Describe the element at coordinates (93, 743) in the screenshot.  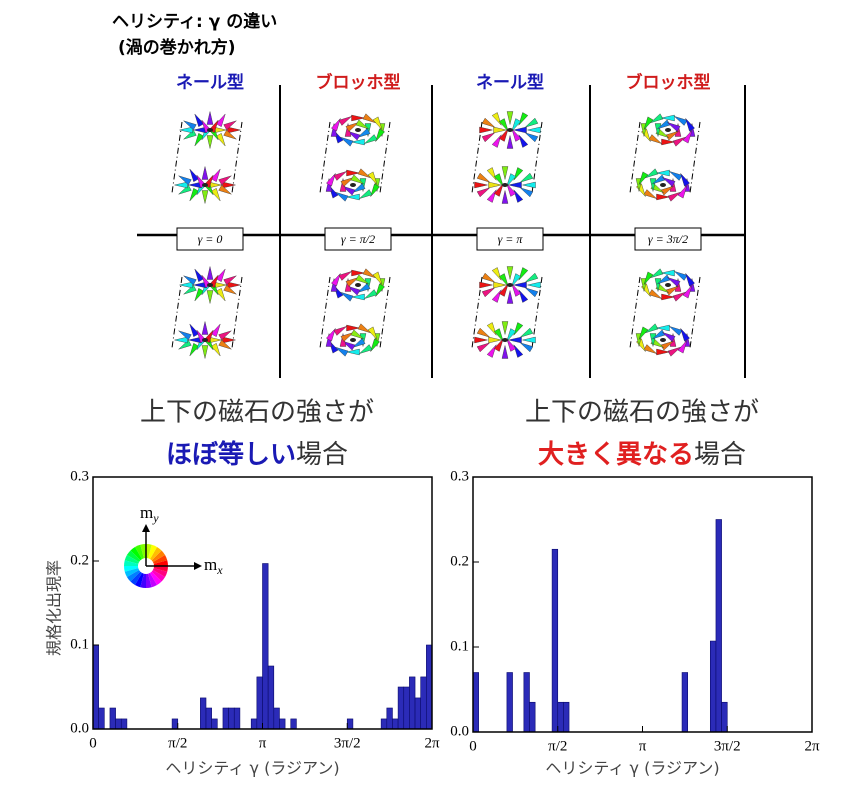
I see `x-tick-label: 0` at that location.